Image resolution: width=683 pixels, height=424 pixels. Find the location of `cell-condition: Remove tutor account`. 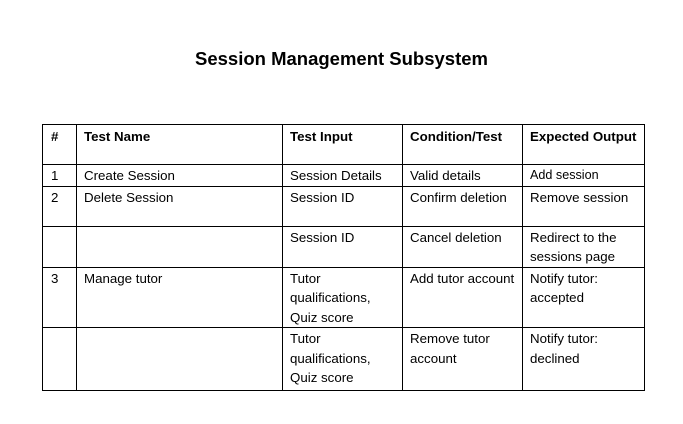

cell-condition: Remove tutor account is located at coordinates (462, 359).